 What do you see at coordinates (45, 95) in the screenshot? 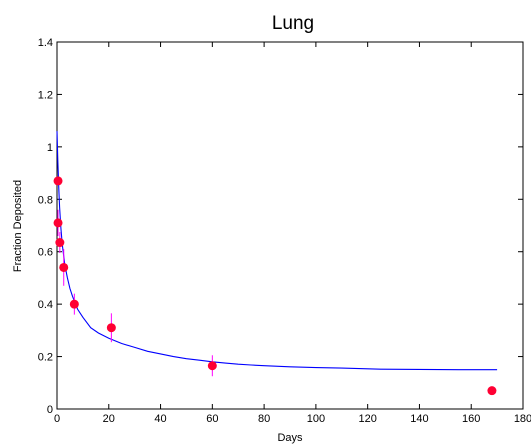
I see `y-tick-label: 1.2` at bounding box center [45, 95].